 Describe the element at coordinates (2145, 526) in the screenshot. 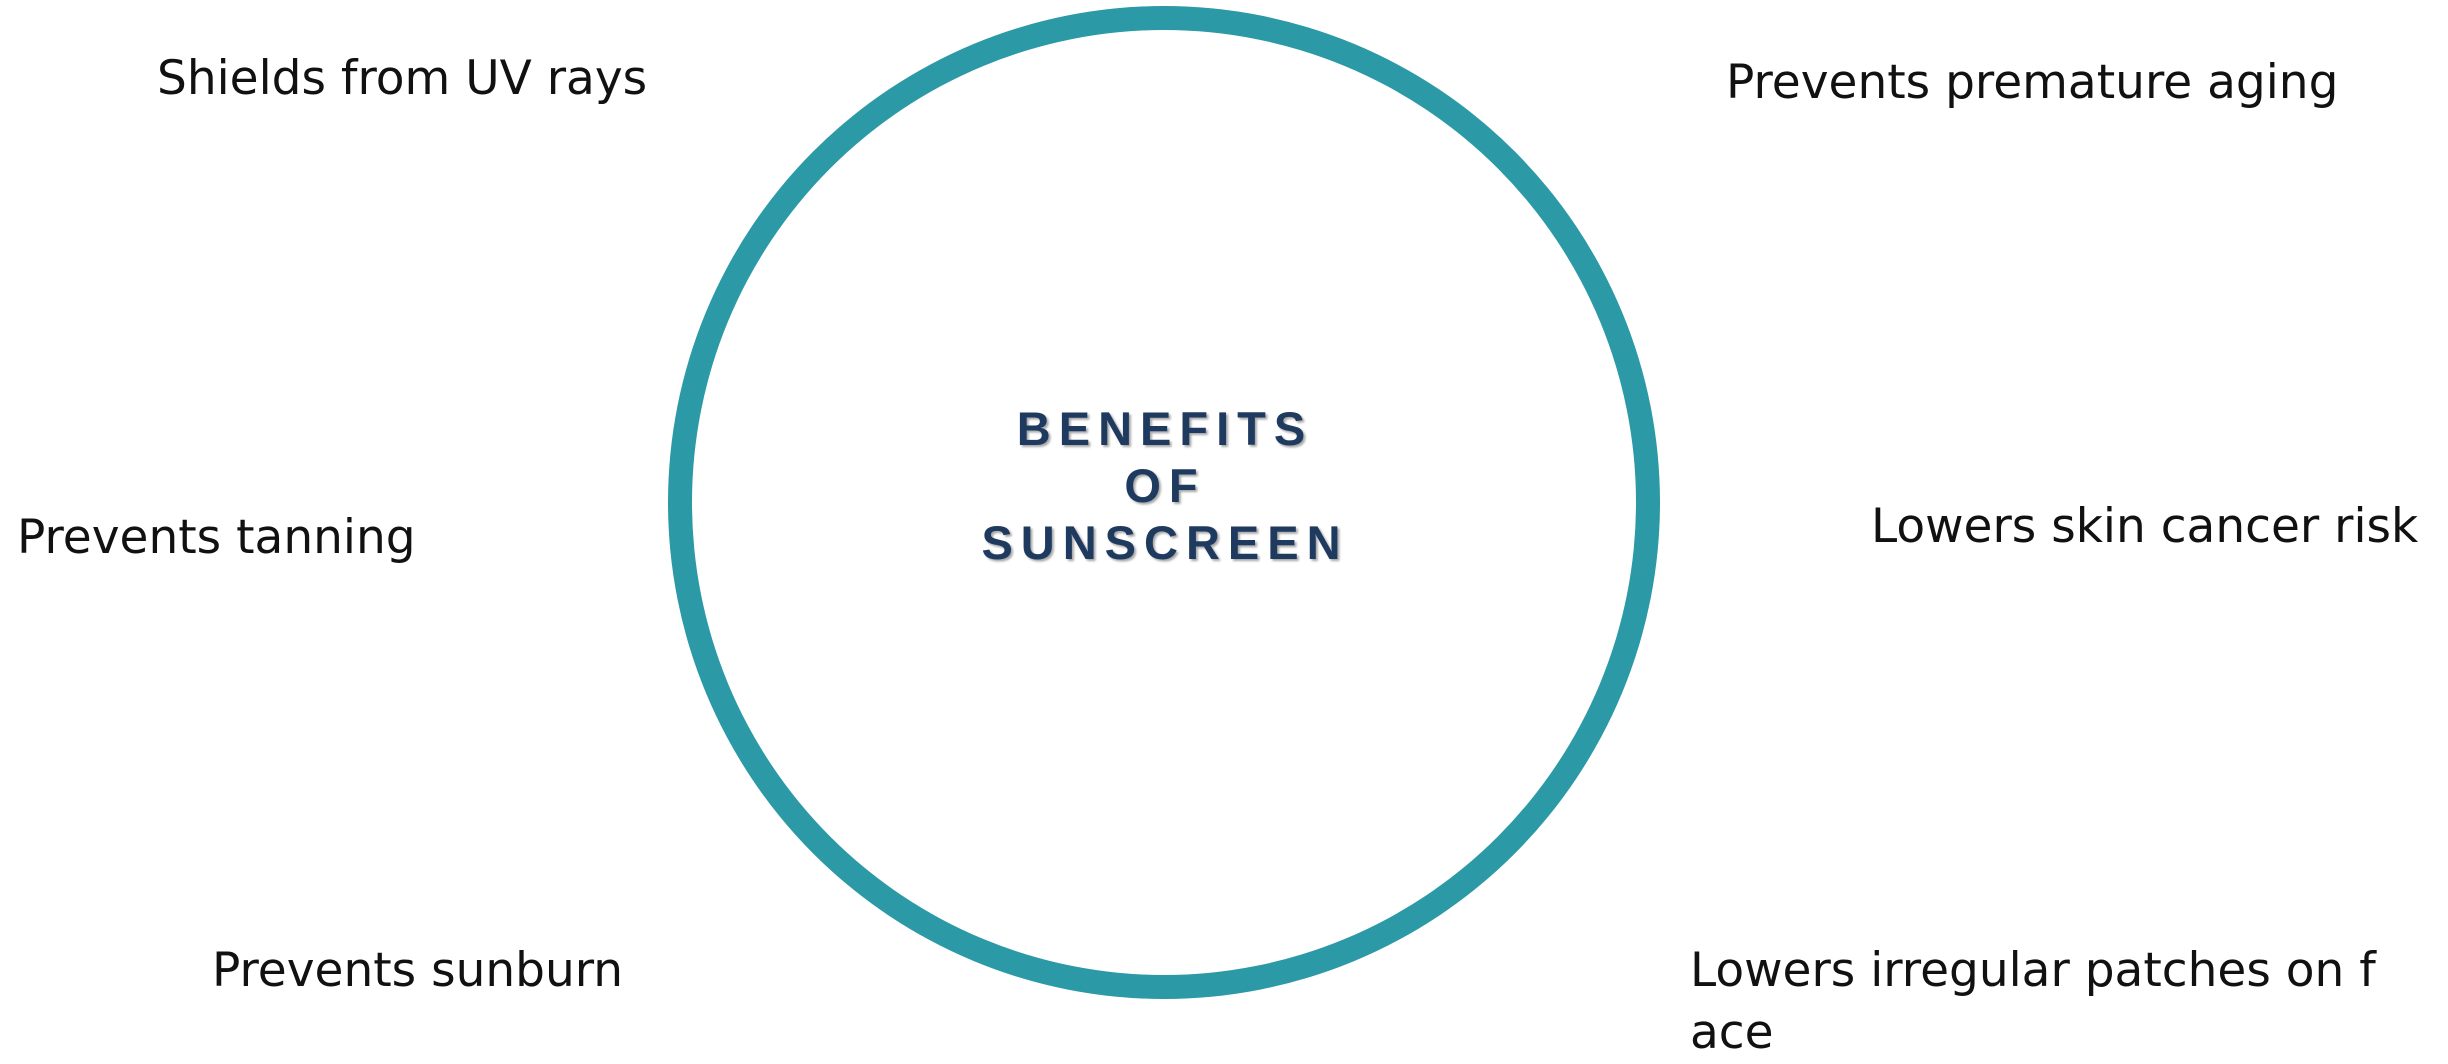

I see `benefit-label-cancer-risk: Lowers skin cancer risk` at that location.